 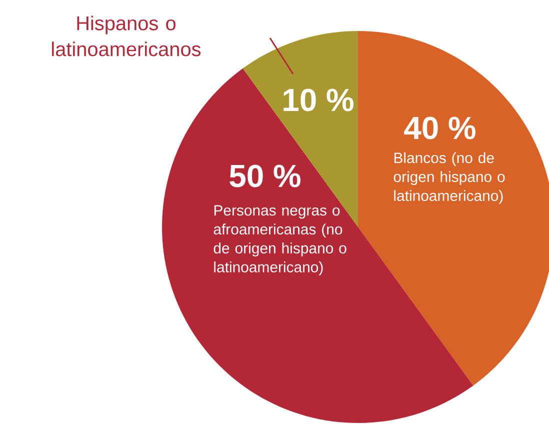 What do you see at coordinates (265, 176) in the screenshot?
I see `data-label: 50 %` at bounding box center [265, 176].